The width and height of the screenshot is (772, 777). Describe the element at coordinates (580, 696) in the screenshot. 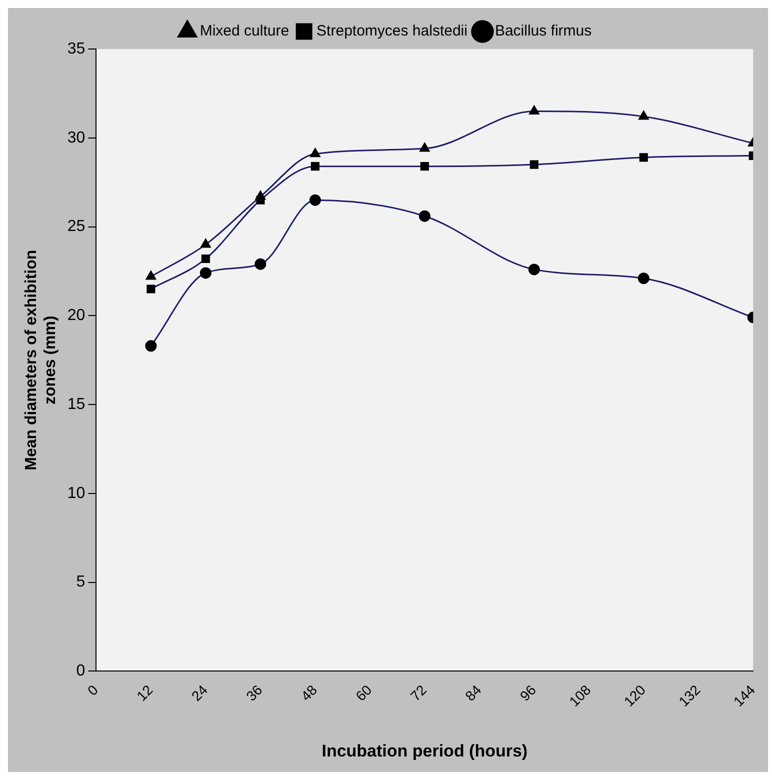

I see `x-tick-label: 108` at that location.